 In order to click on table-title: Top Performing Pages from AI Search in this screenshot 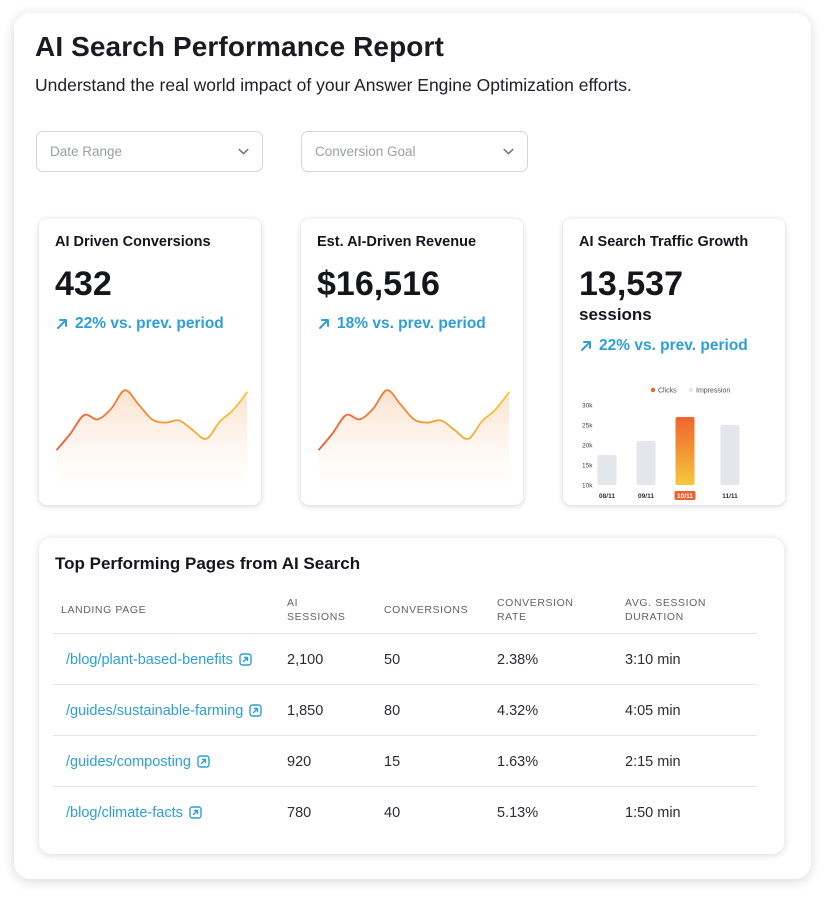, I will do `click(208, 563)`.